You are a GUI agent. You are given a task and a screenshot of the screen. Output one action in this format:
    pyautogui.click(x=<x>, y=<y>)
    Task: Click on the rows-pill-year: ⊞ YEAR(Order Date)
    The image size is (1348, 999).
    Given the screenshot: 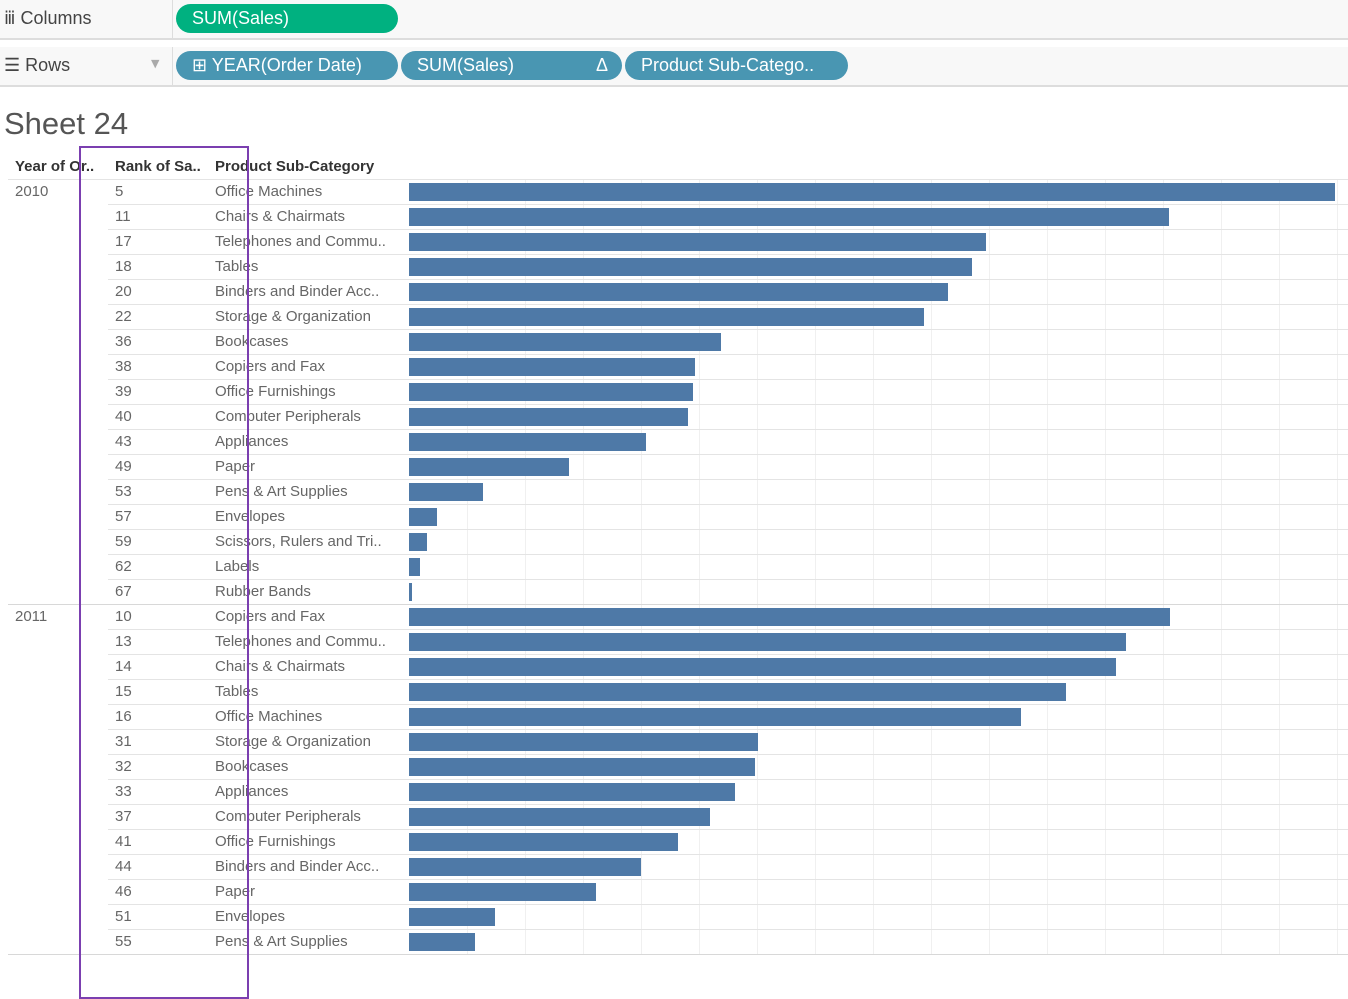 What is the action you would take?
    pyautogui.click(x=287, y=65)
    